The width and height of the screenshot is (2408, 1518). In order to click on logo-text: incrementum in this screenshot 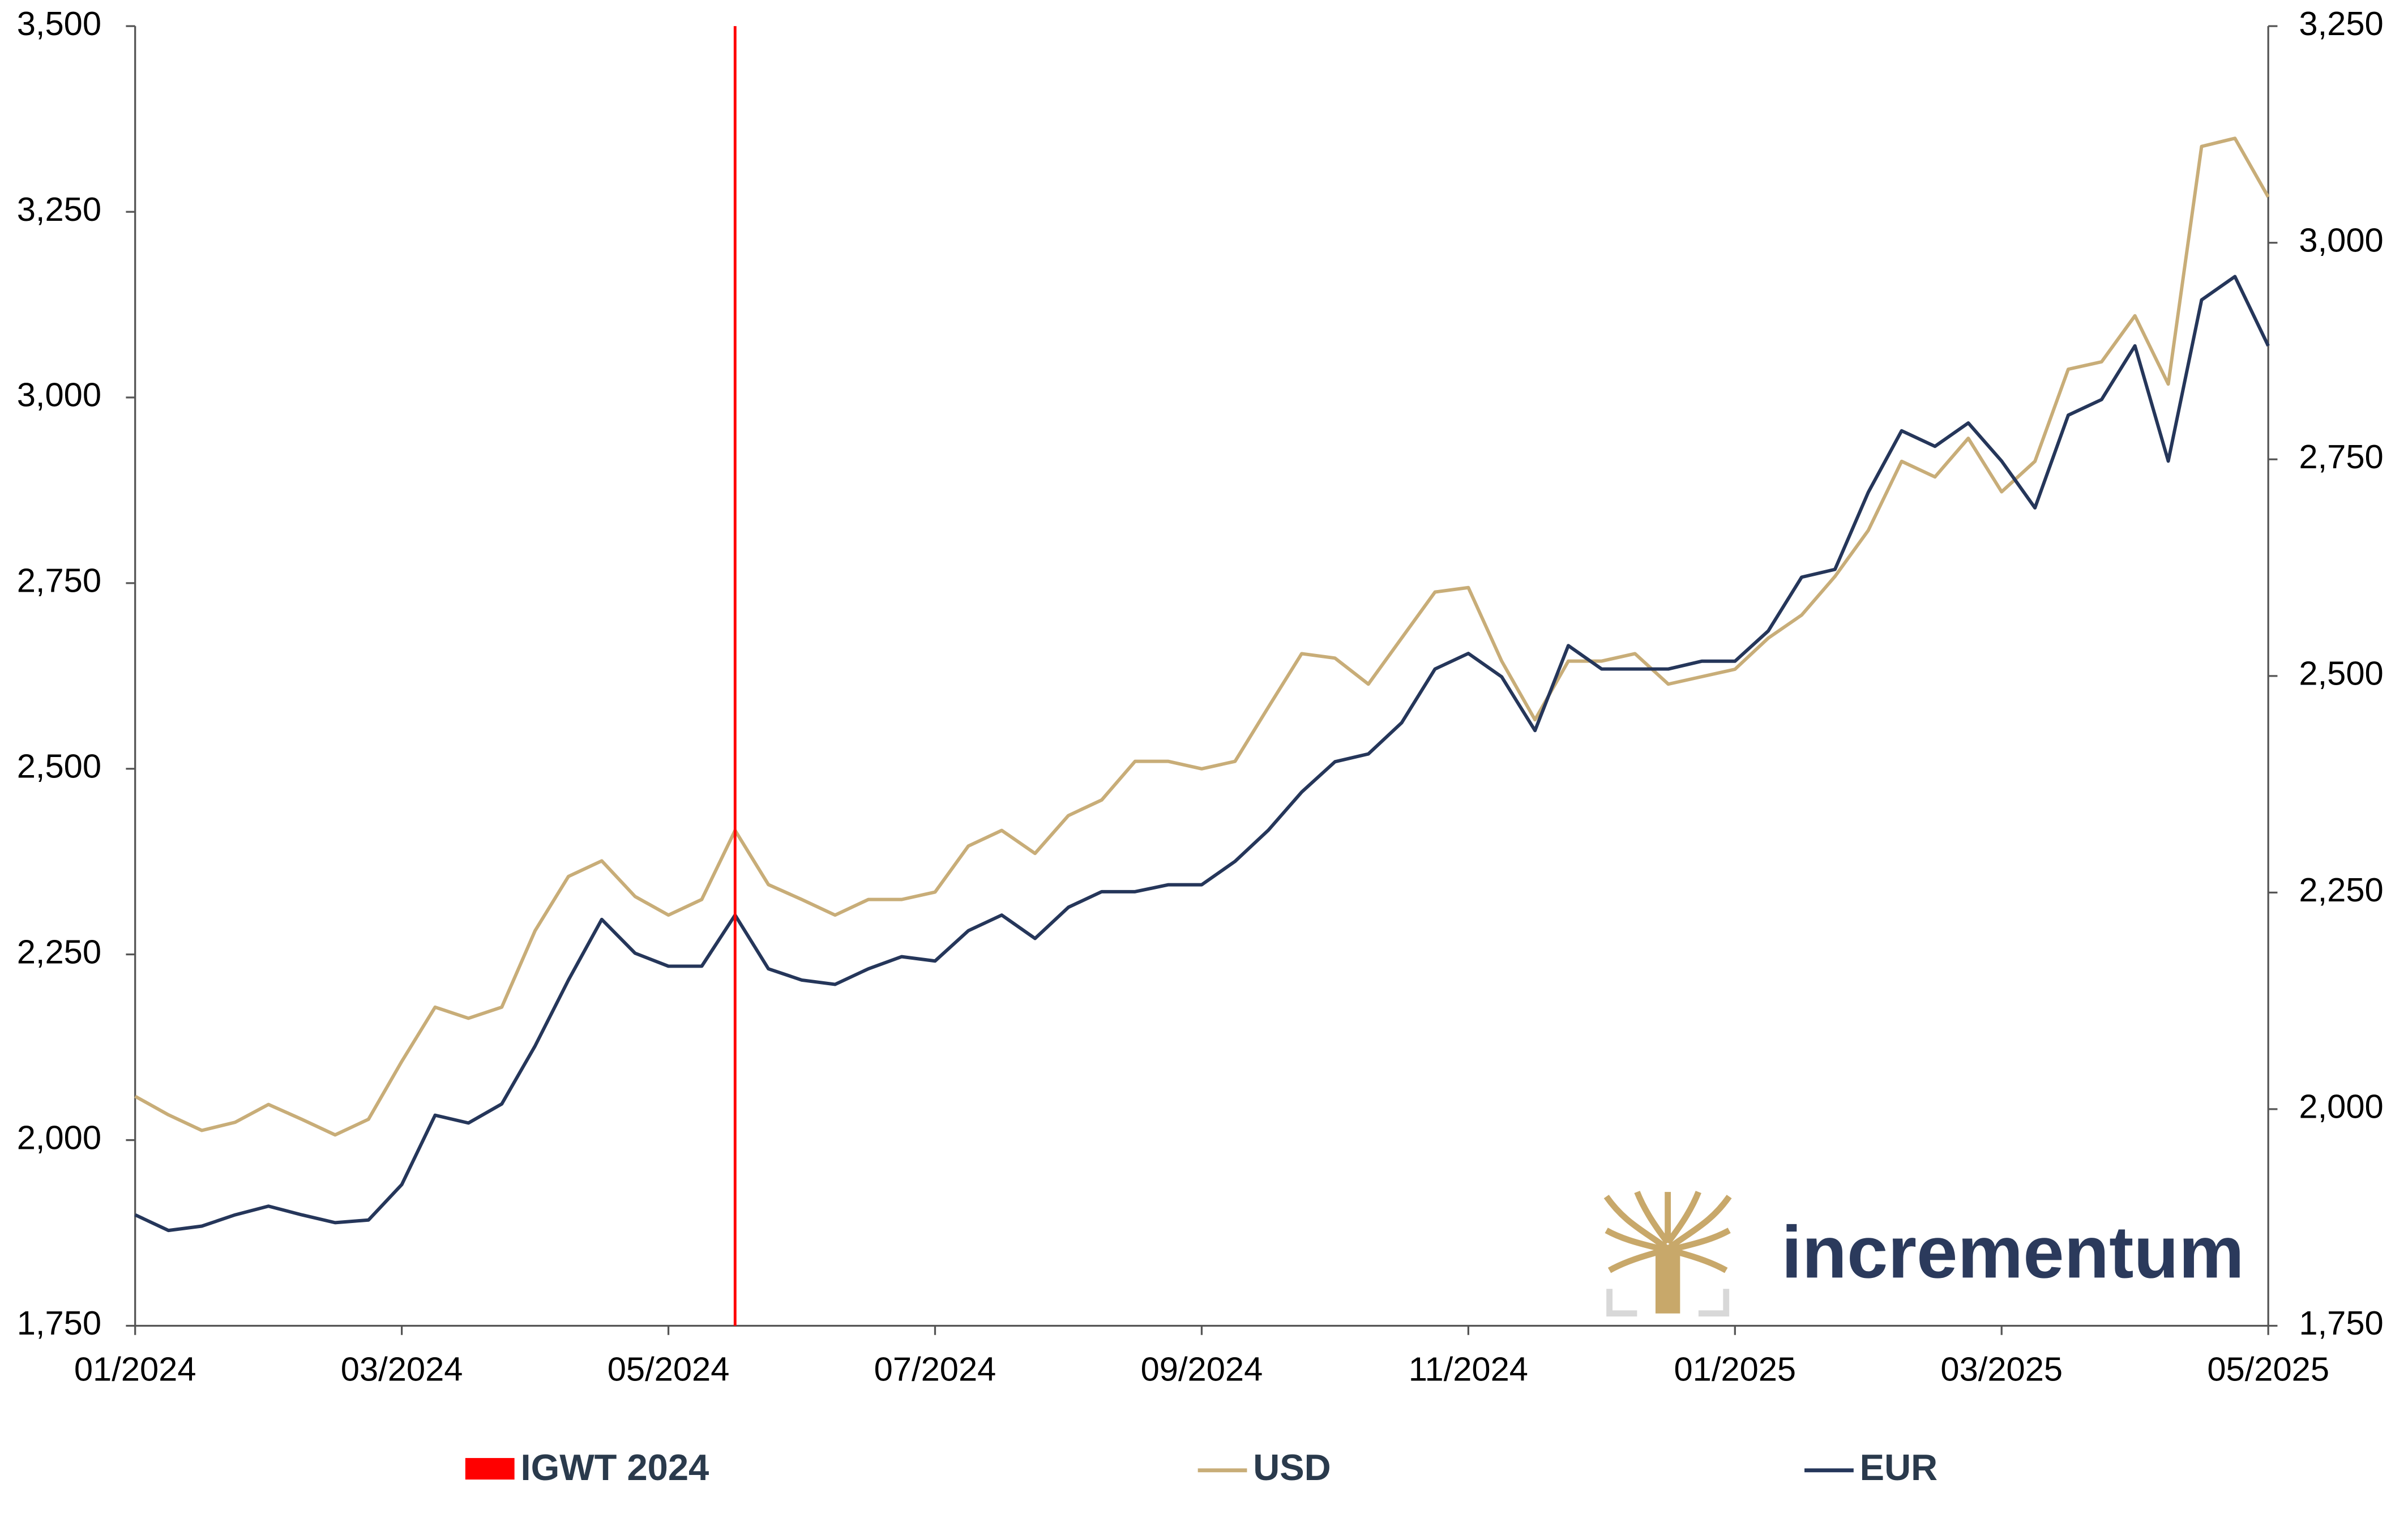, I will do `click(2012, 1252)`.